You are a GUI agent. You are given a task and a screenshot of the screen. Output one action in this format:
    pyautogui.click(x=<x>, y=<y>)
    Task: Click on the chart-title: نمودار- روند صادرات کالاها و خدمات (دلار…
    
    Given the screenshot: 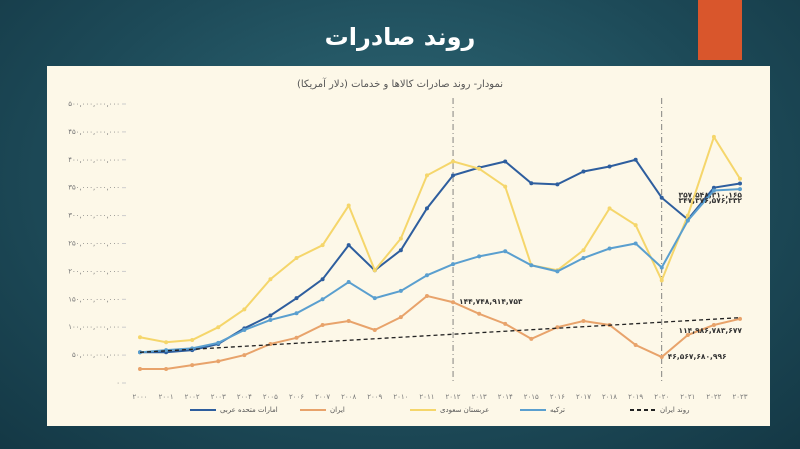 What is the action you would take?
    pyautogui.click(x=400, y=83)
    